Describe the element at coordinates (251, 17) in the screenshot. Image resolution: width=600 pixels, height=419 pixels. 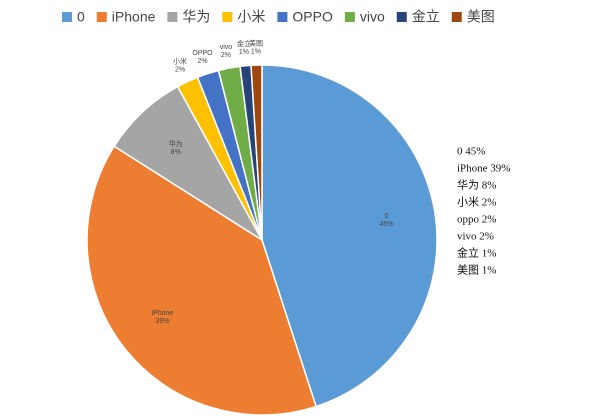
I see `legend-label: 小米` at that location.